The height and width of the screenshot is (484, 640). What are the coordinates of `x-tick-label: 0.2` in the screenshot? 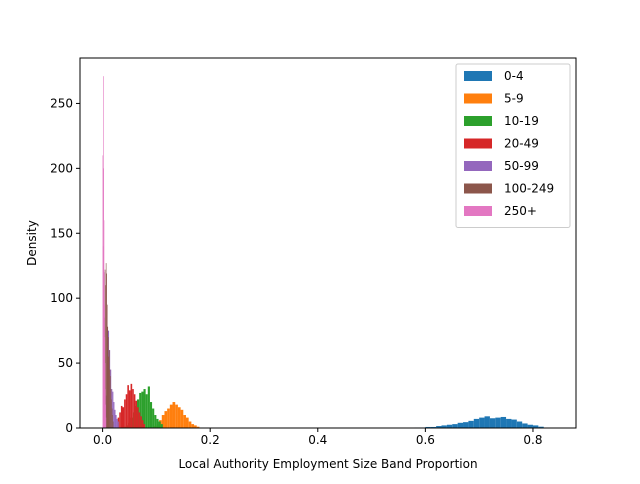 It's located at (210, 440).